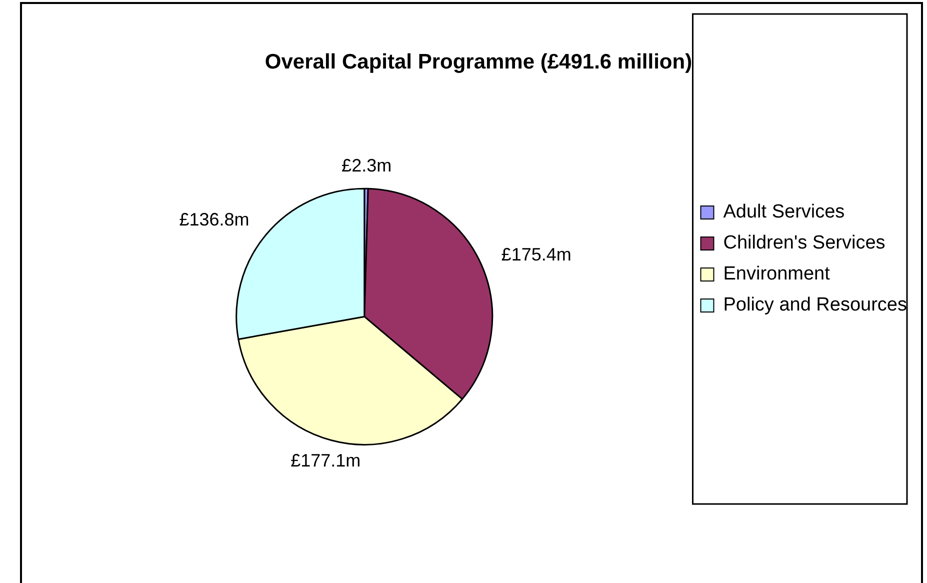 The image size is (927, 583). I want to click on data-label: £175.4m, so click(536, 254).